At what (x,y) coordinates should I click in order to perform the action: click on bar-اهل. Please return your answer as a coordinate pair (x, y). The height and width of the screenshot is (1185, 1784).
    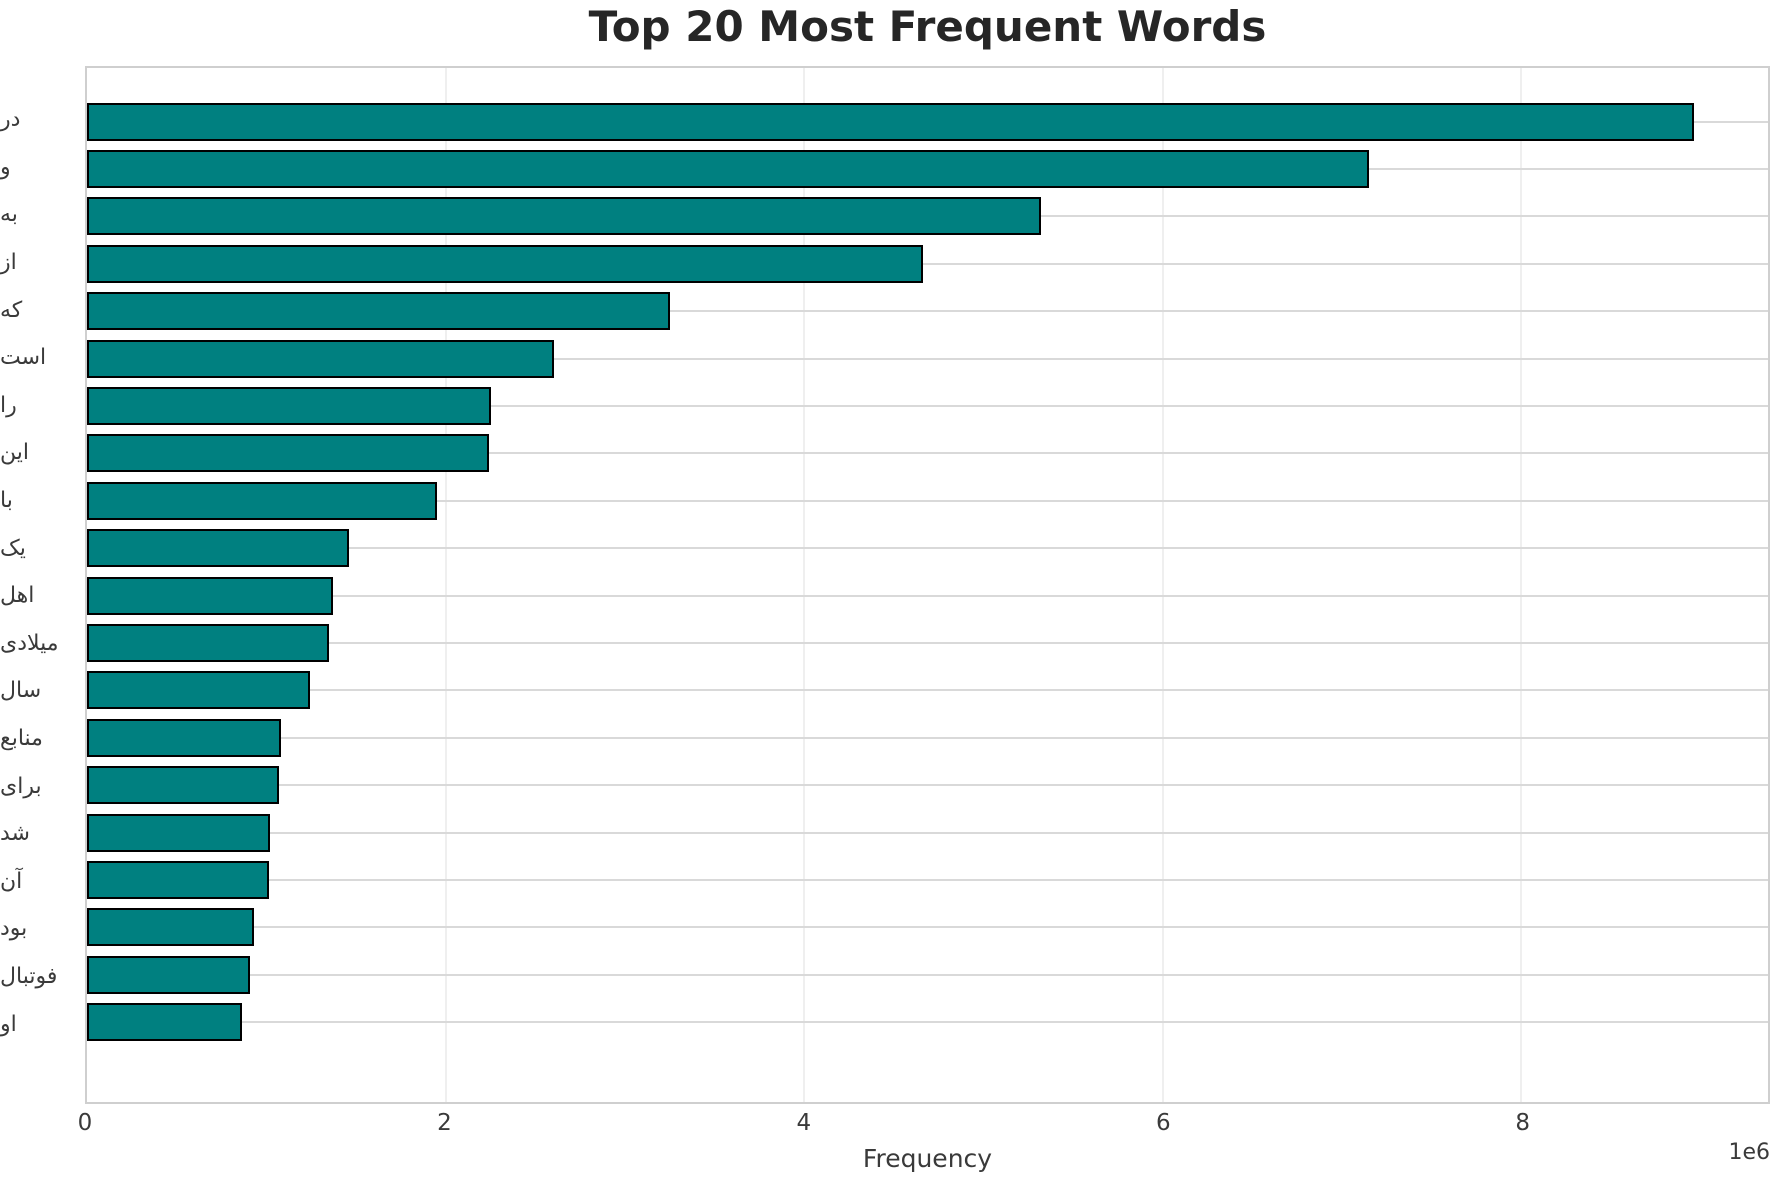
    Looking at the image, I should click on (210, 595).